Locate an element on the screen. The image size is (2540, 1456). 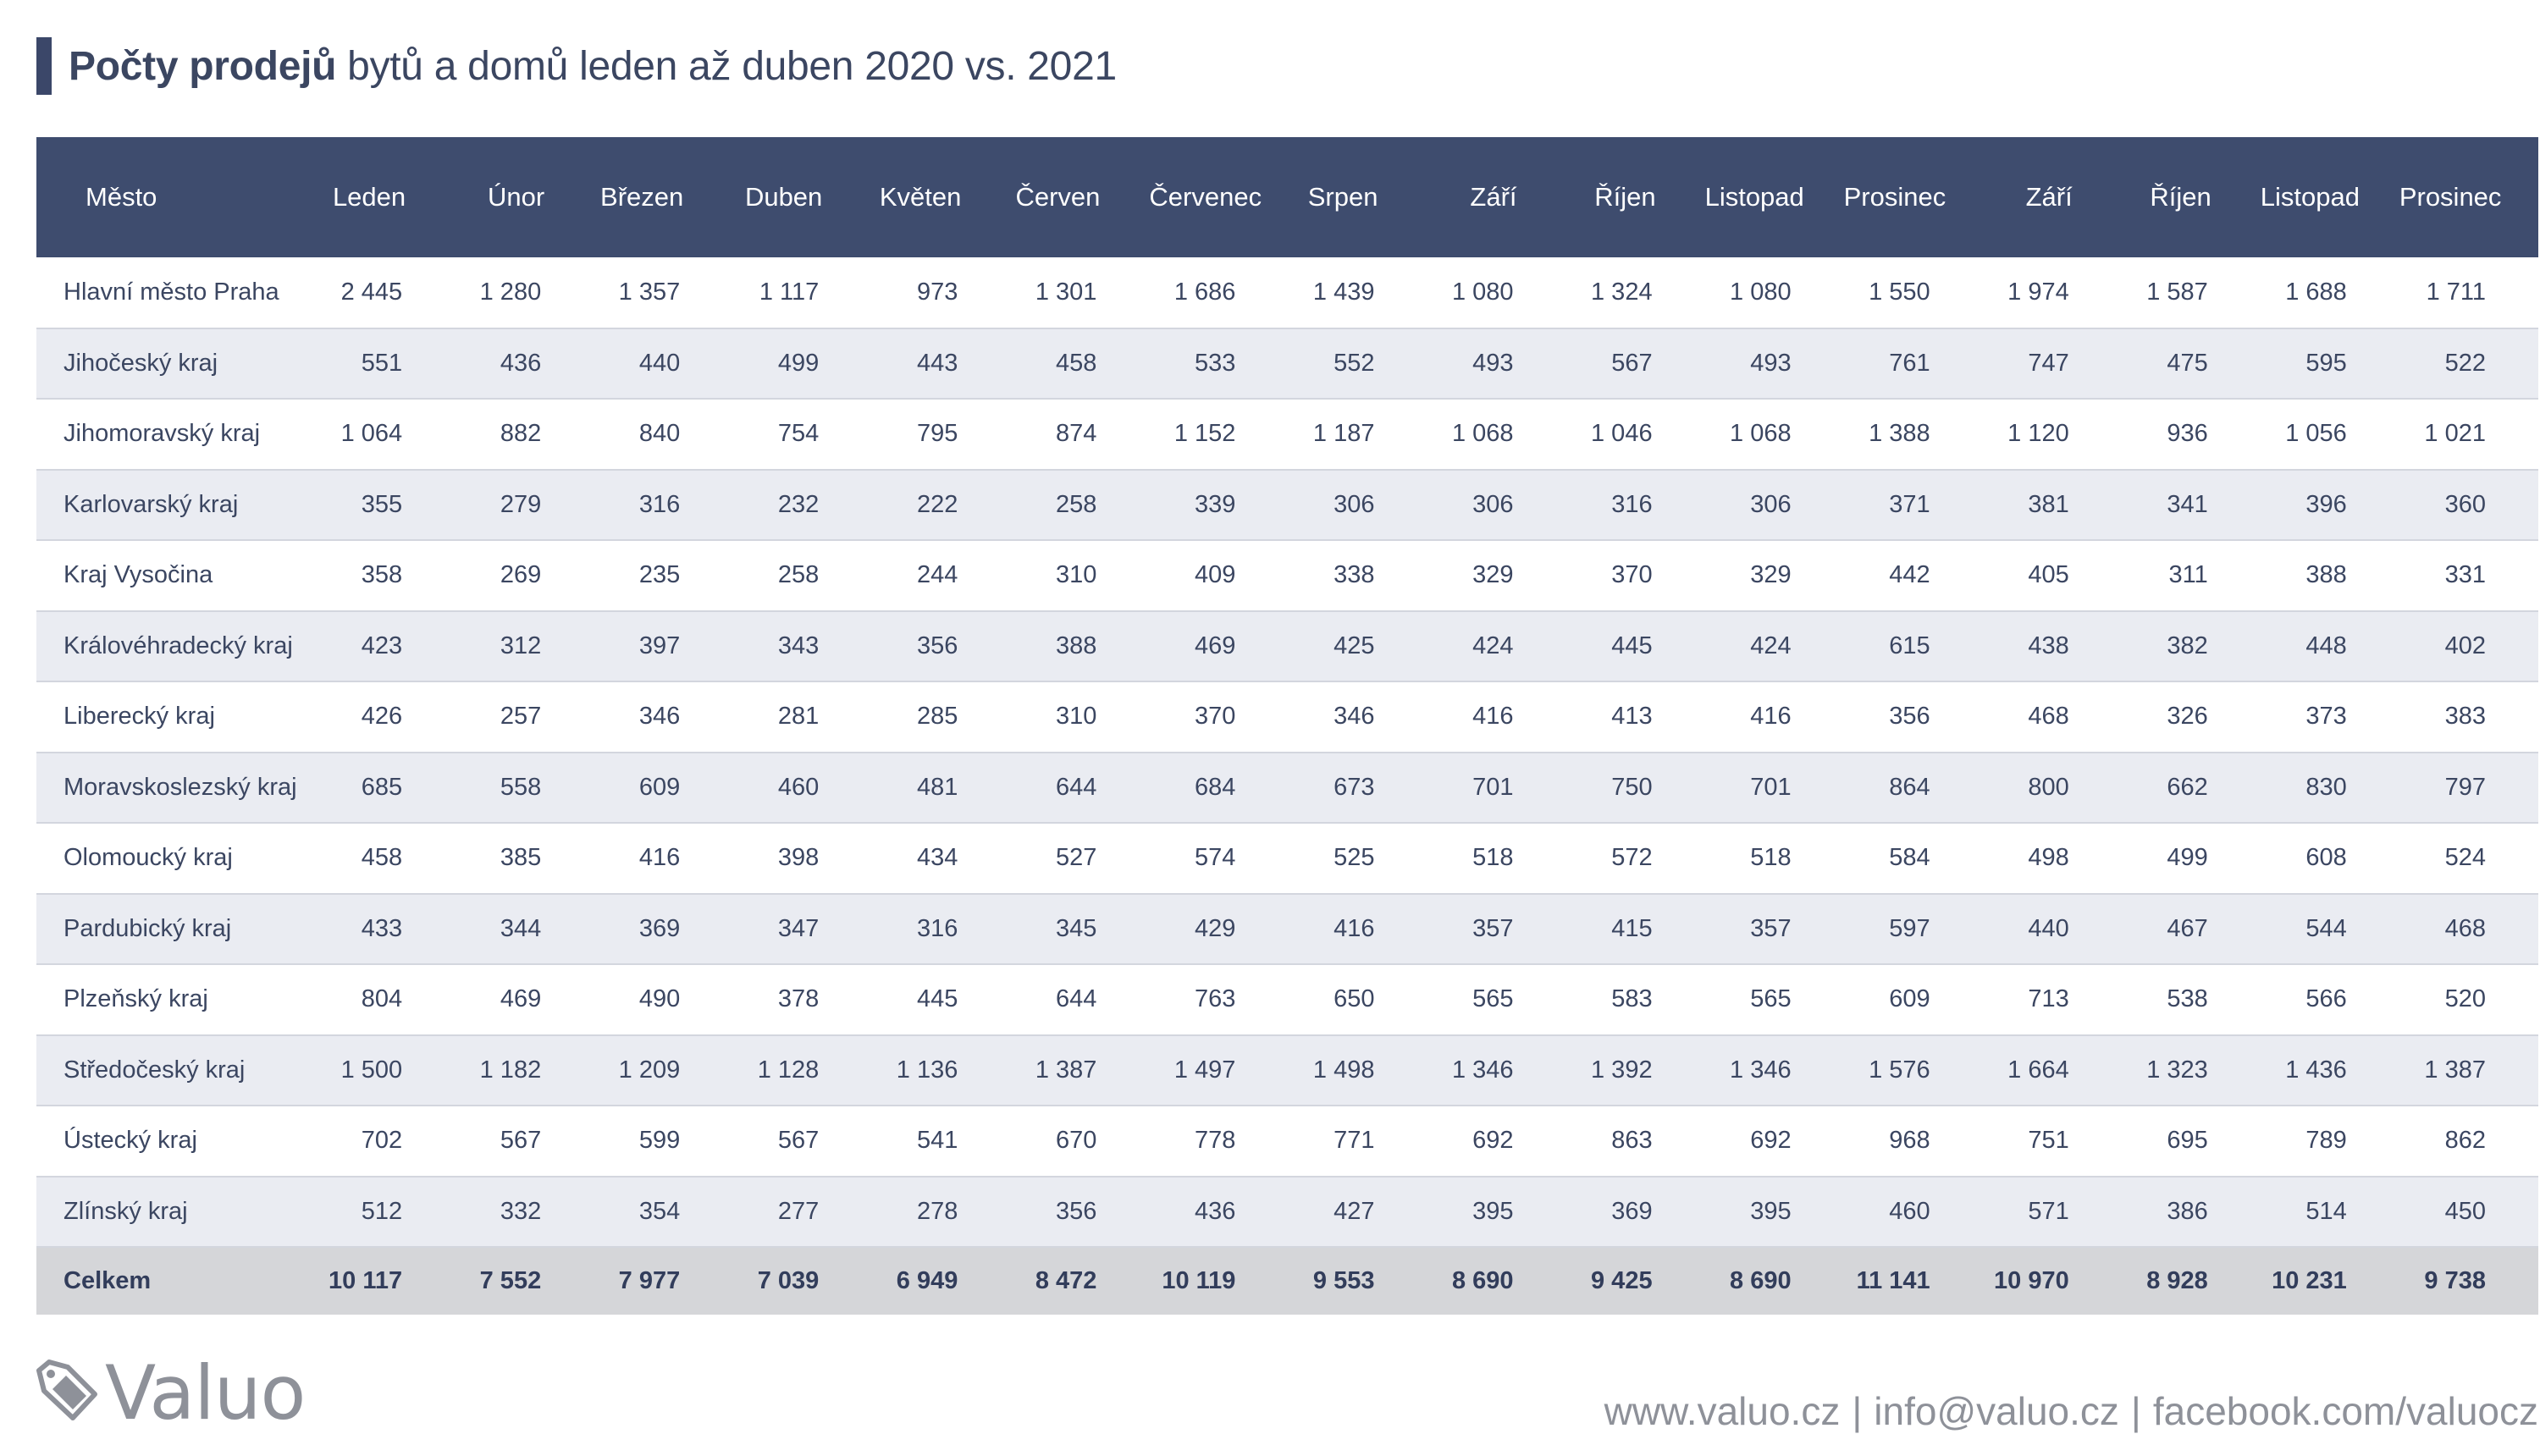
sales-count-cell: 1 182 is located at coordinates (524, 1070).